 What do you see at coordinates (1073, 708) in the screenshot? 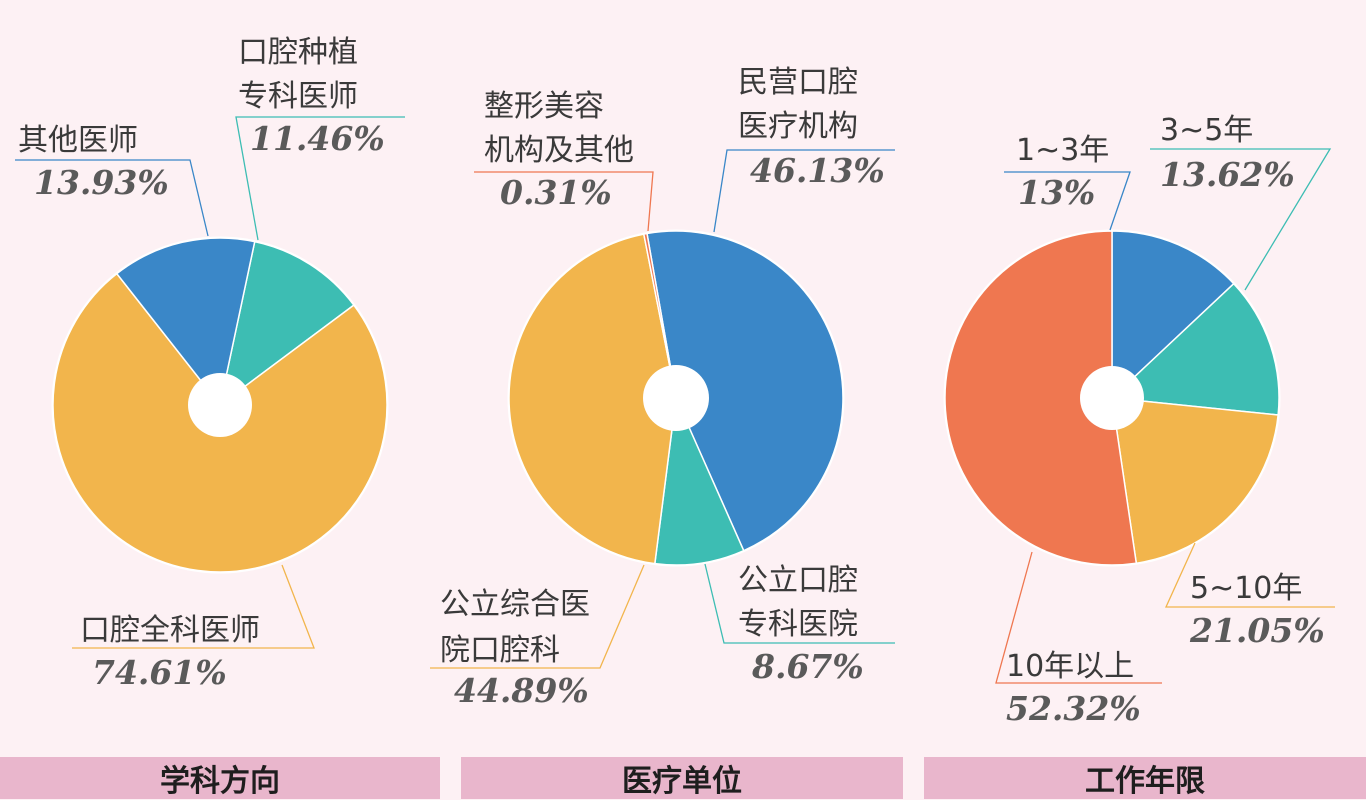
I see `slice-value-label: 52.32%` at bounding box center [1073, 708].